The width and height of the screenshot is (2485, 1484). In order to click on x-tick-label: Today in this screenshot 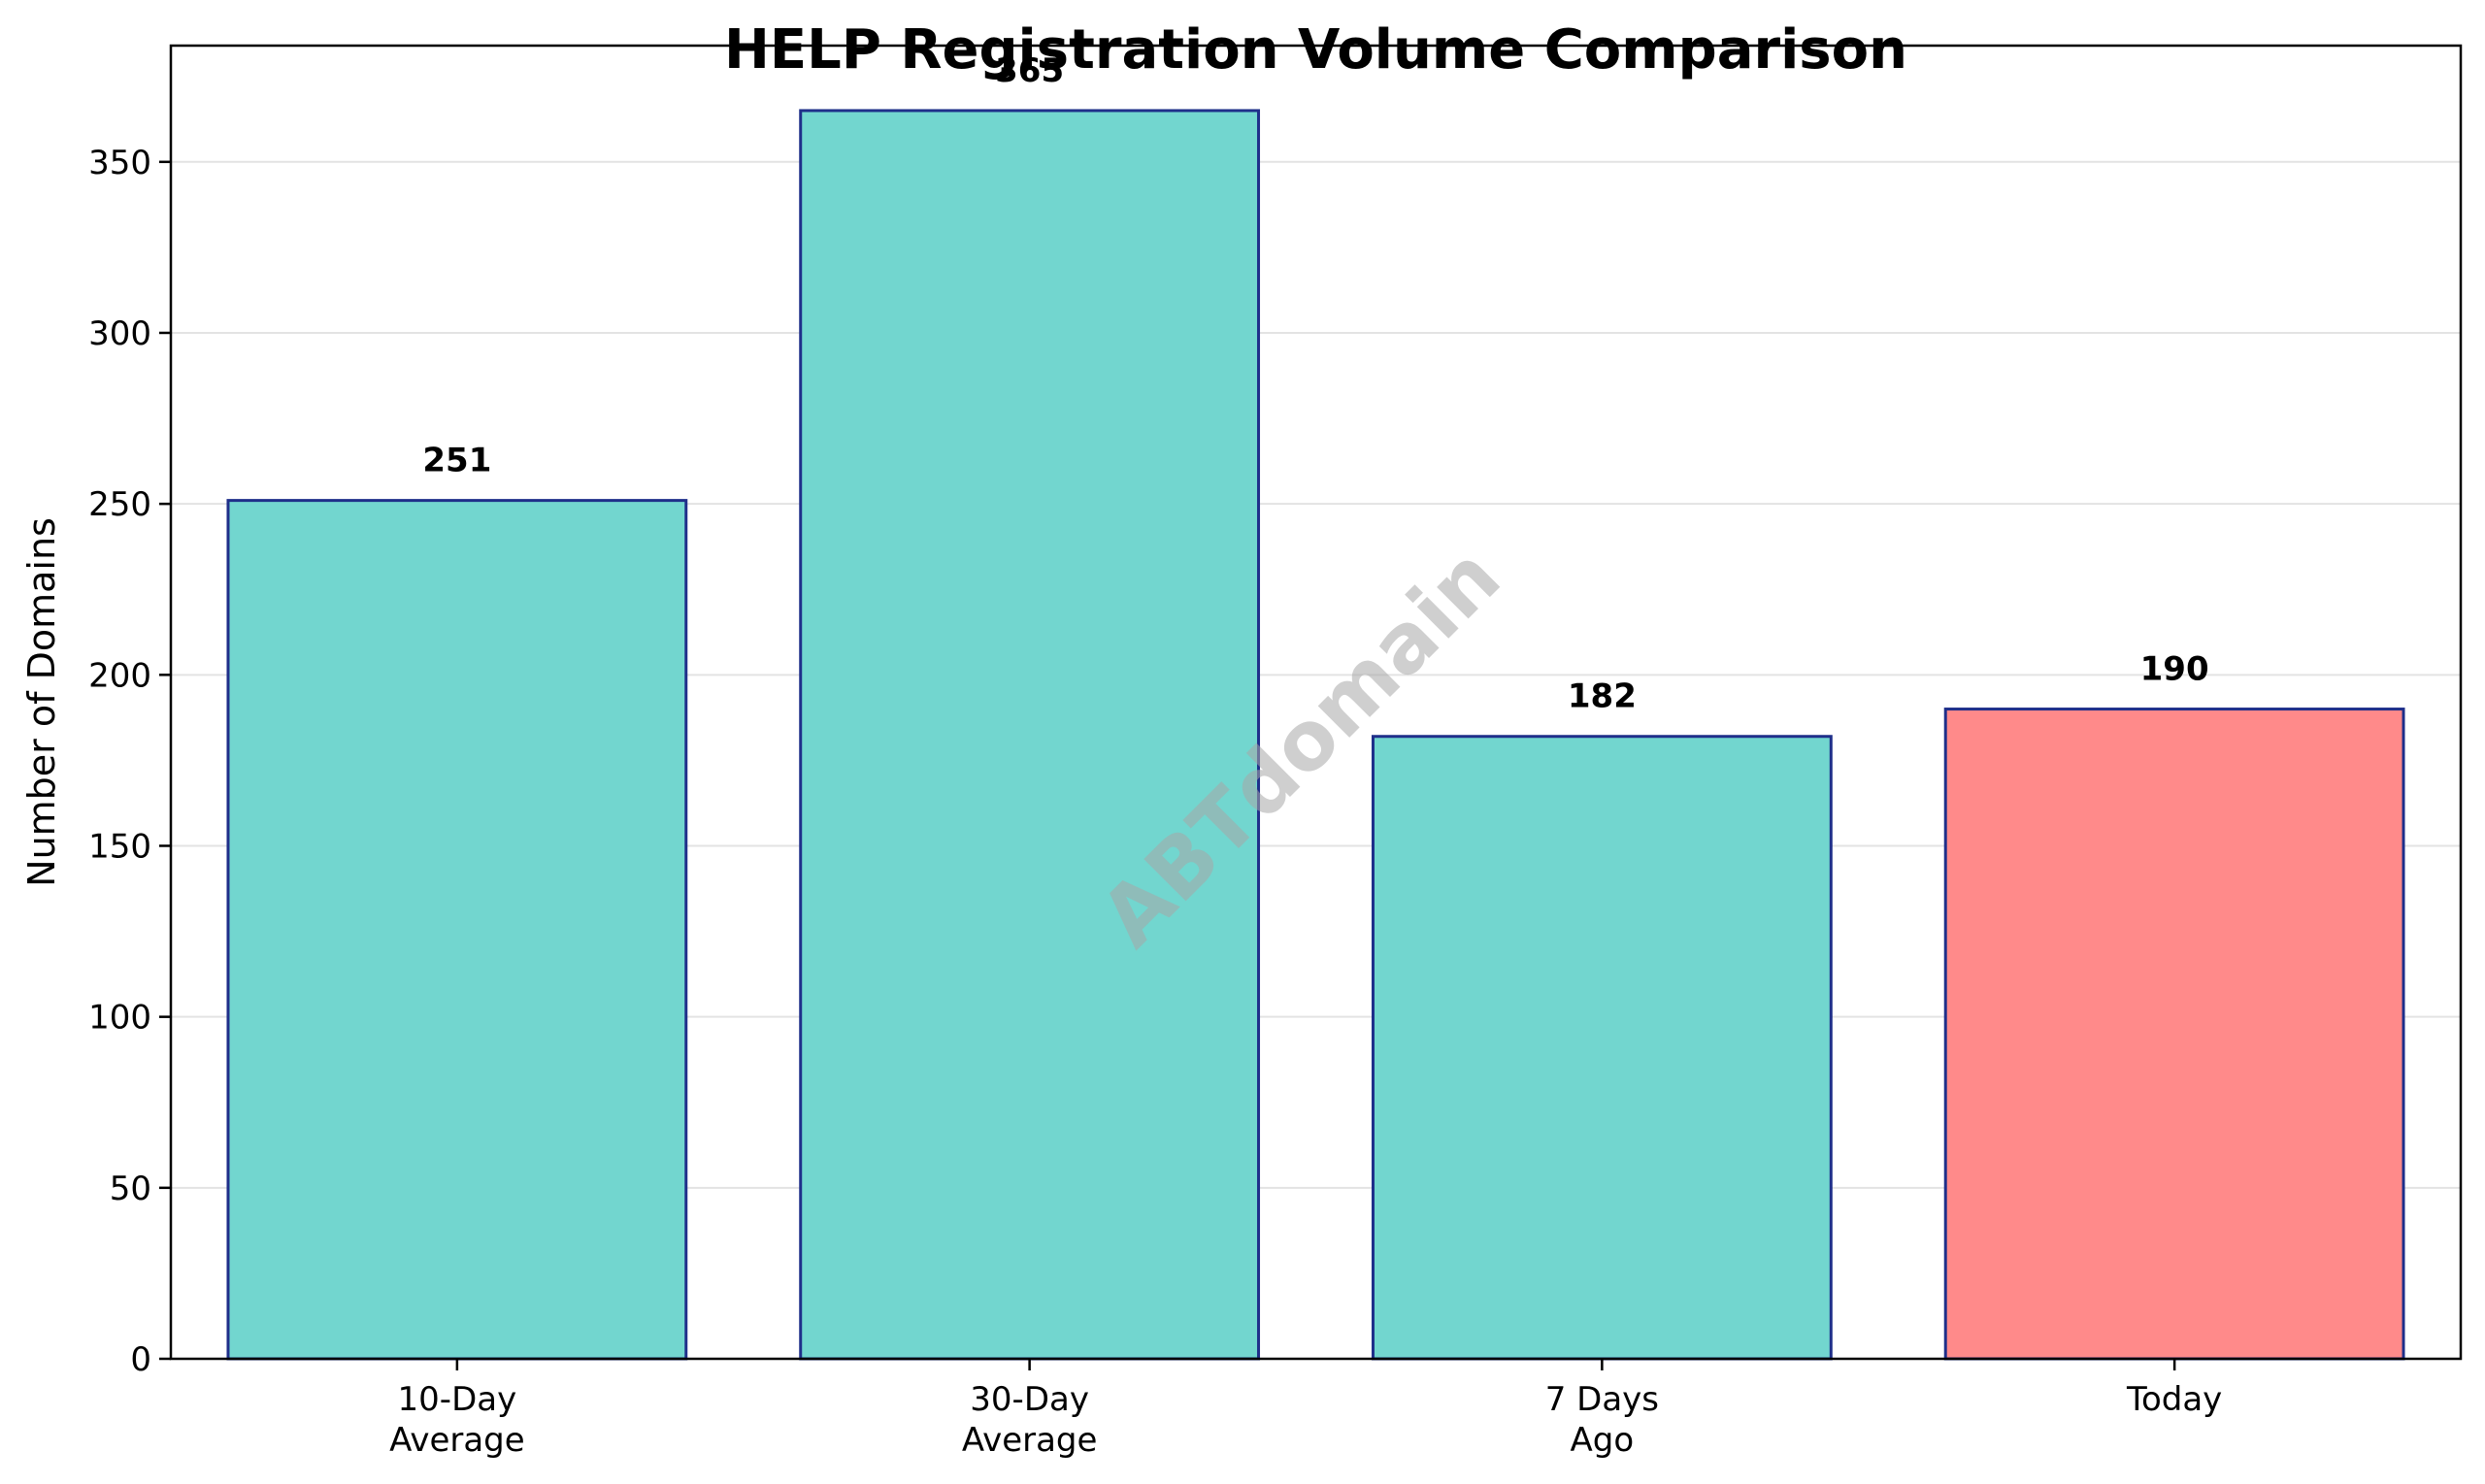, I will do `click(2174, 1399)`.